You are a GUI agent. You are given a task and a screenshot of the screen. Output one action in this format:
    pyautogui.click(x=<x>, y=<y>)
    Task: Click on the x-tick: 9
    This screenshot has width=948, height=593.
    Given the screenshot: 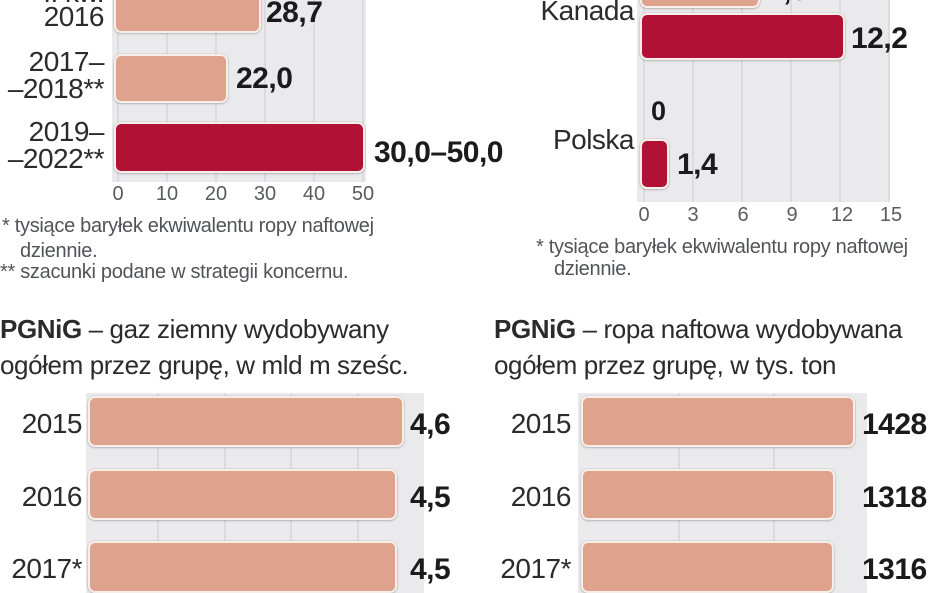 What is the action you would take?
    pyautogui.click(x=792, y=215)
    